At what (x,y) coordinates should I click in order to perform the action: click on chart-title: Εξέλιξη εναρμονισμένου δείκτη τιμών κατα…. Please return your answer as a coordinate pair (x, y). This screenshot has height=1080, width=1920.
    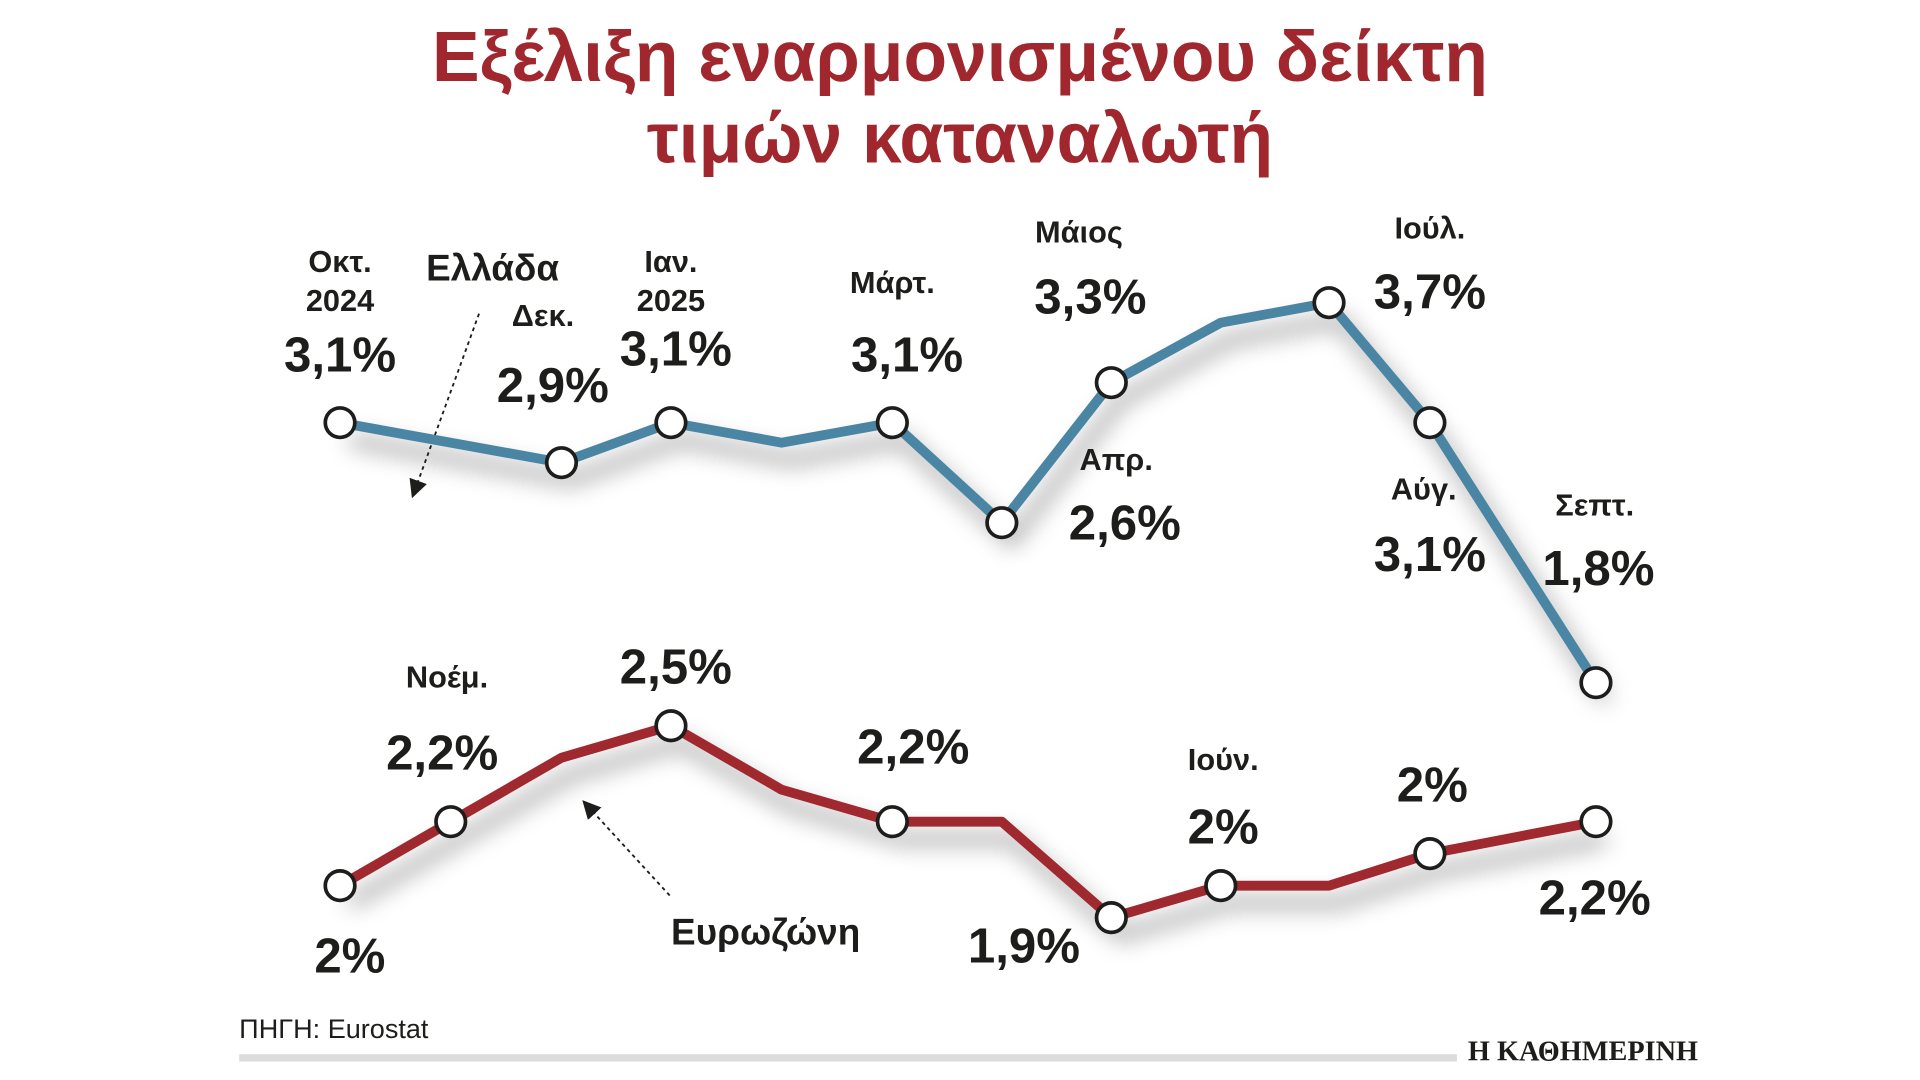
    Looking at the image, I should click on (960, 98).